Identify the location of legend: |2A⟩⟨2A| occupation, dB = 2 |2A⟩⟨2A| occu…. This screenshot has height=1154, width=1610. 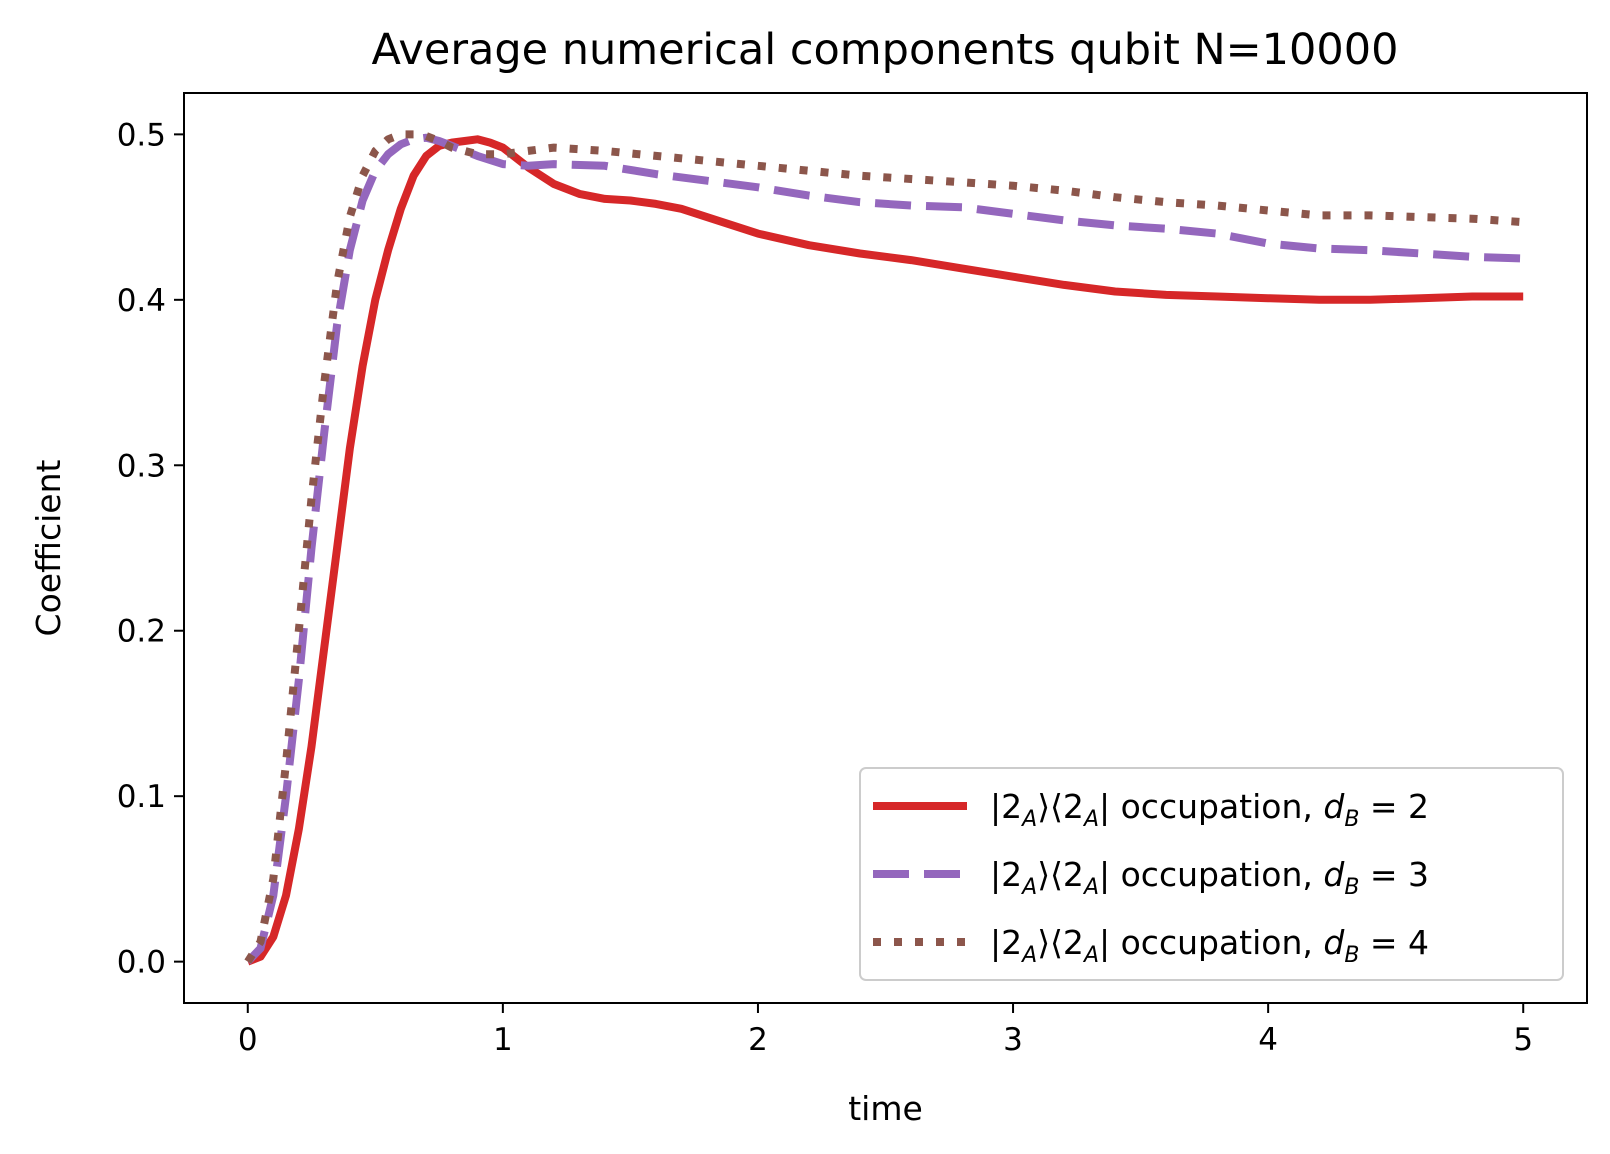
(1211, 874).